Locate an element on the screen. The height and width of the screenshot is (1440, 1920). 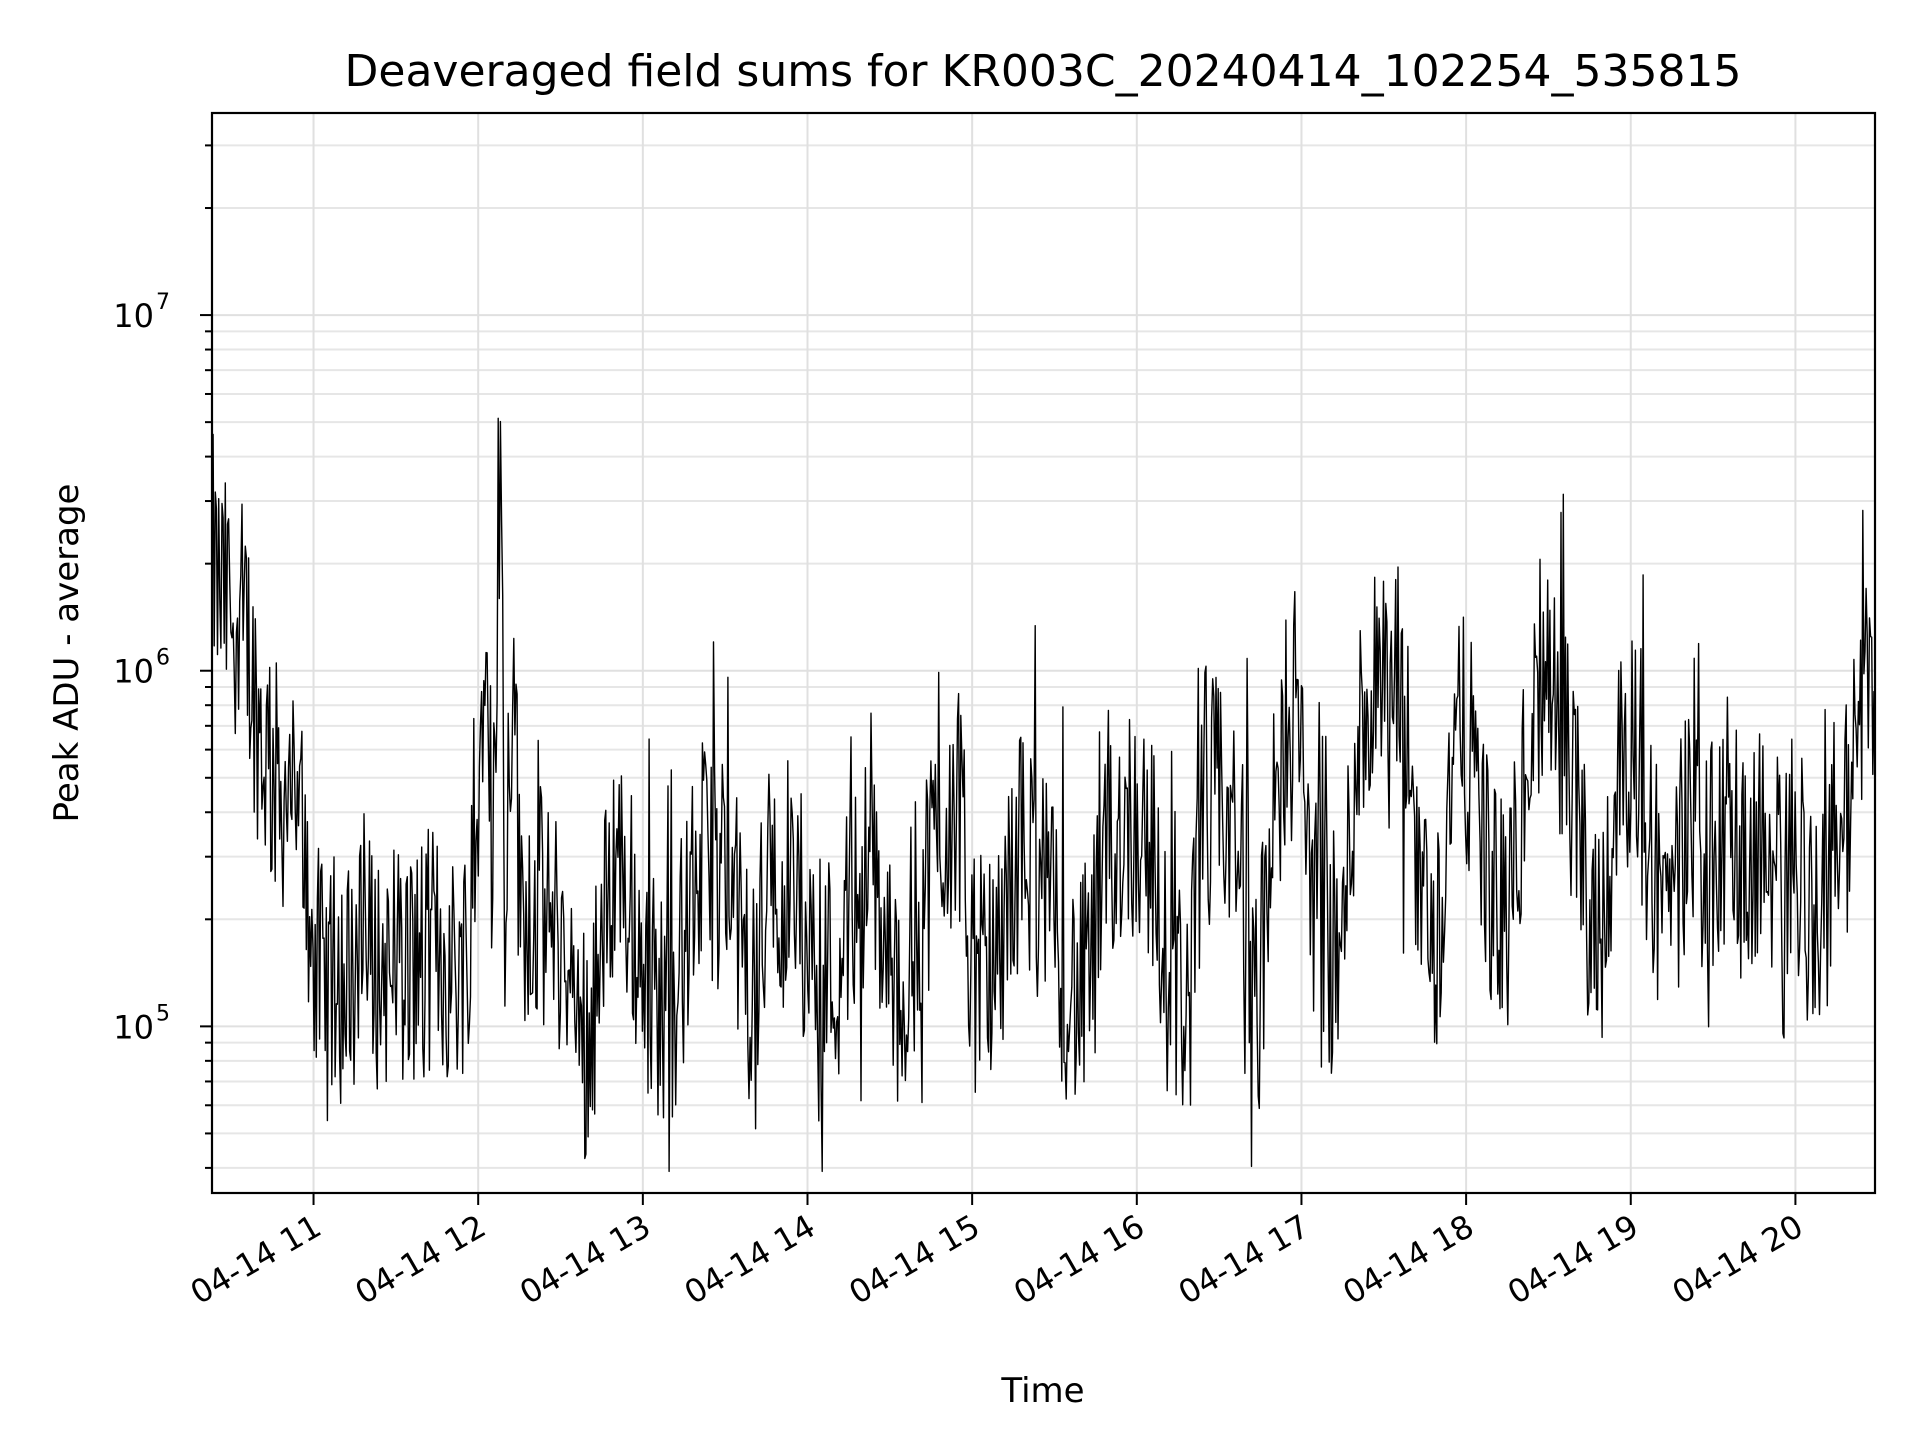
y-tick-exponent: 7 is located at coordinates (163, 302).